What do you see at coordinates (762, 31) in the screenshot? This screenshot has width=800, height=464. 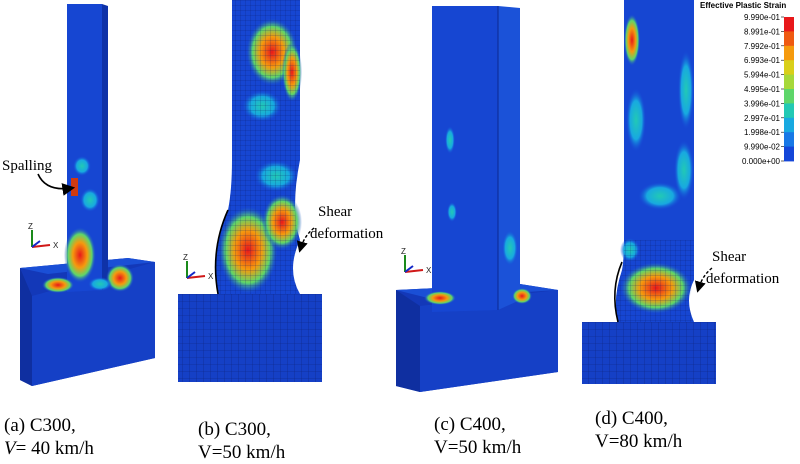 I see `legend-value: 8.991e-01` at bounding box center [762, 31].